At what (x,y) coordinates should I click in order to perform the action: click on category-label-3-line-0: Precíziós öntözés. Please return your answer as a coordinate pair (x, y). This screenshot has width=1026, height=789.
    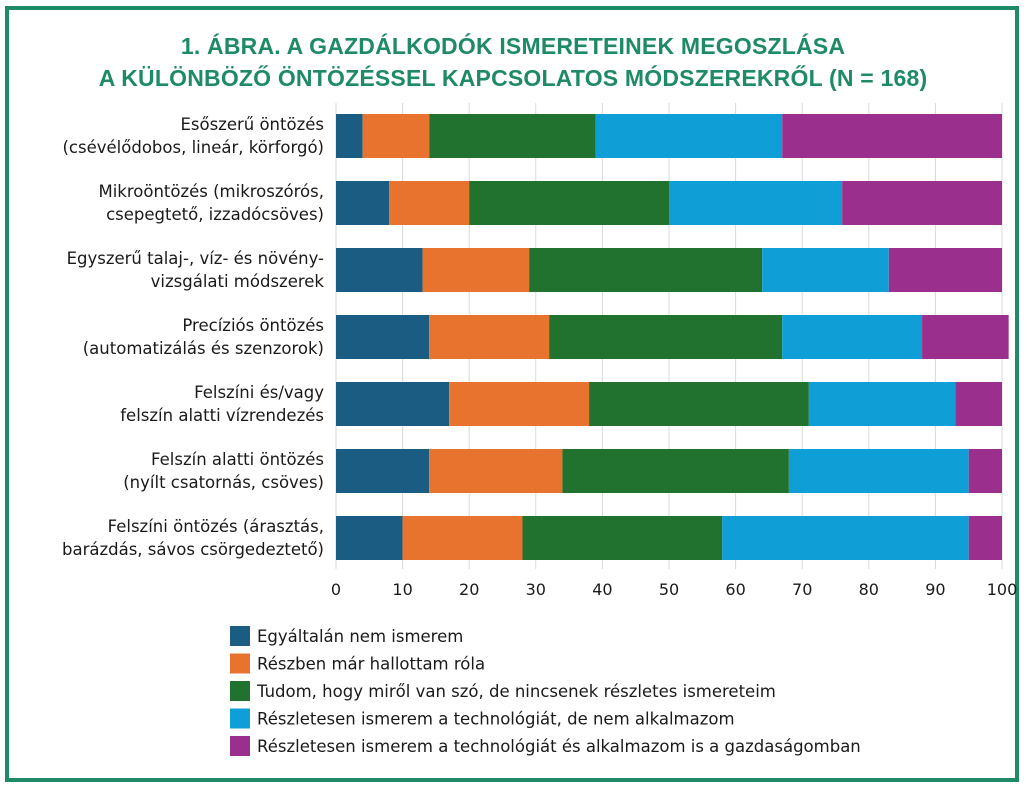
    Looking at the image, I should click on (253, 325).